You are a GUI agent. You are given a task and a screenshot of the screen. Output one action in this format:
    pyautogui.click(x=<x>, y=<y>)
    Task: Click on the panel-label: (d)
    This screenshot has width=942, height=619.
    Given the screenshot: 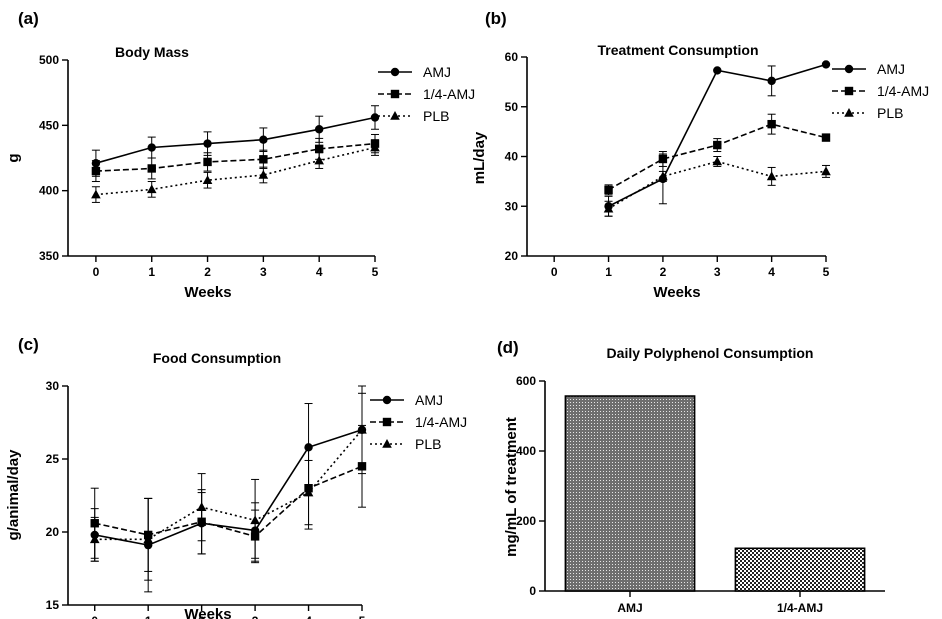 What is the action you would take?
    pyautogui.click(x=508, y=347)
    